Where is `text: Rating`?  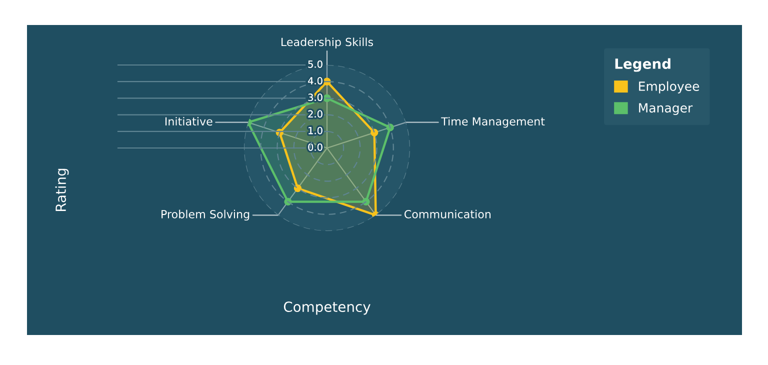 text: Rating is located at coordinates (62, 190).